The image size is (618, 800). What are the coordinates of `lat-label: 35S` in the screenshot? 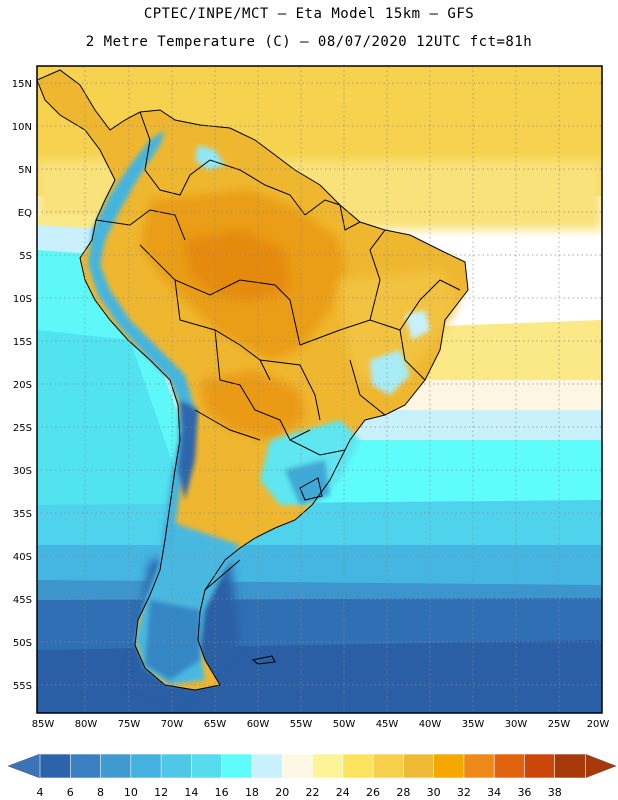 It's located at (22, 514).